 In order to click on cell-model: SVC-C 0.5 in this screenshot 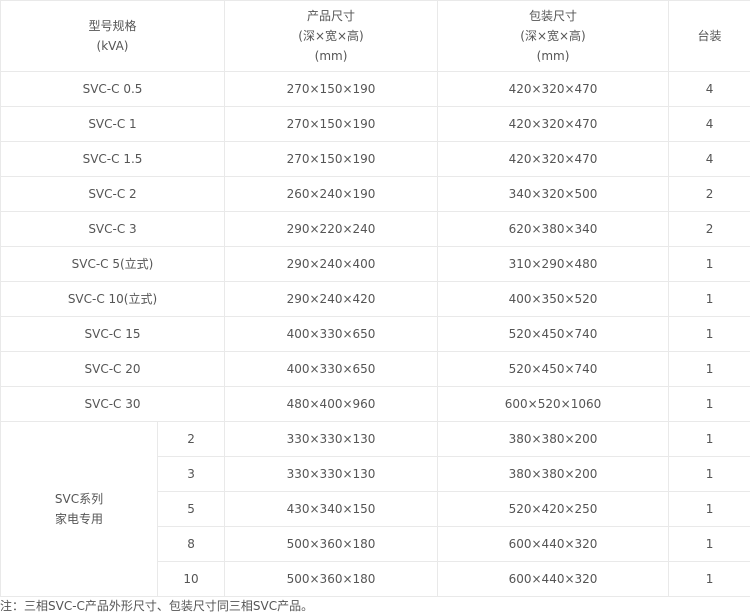, I will do `click(113, 89)`.